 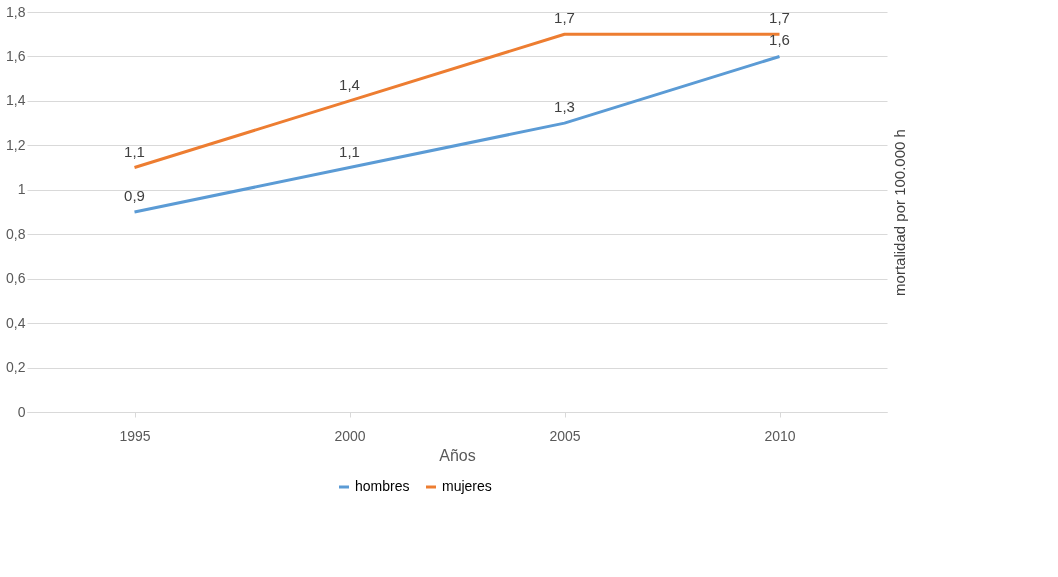 What do you see at coordinates (564, 107) in the screenshot?
I see `data-label: 1,3` at bounding box center [564, 107].